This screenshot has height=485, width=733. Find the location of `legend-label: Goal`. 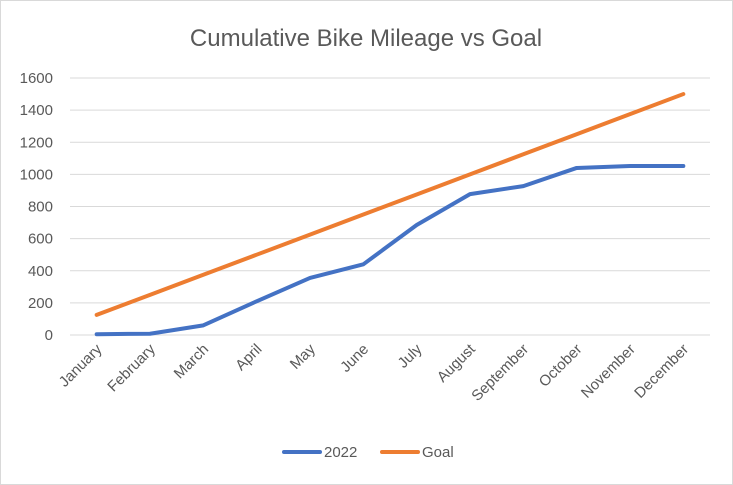

legend-label: Goal is located at coordinates (438, 452).